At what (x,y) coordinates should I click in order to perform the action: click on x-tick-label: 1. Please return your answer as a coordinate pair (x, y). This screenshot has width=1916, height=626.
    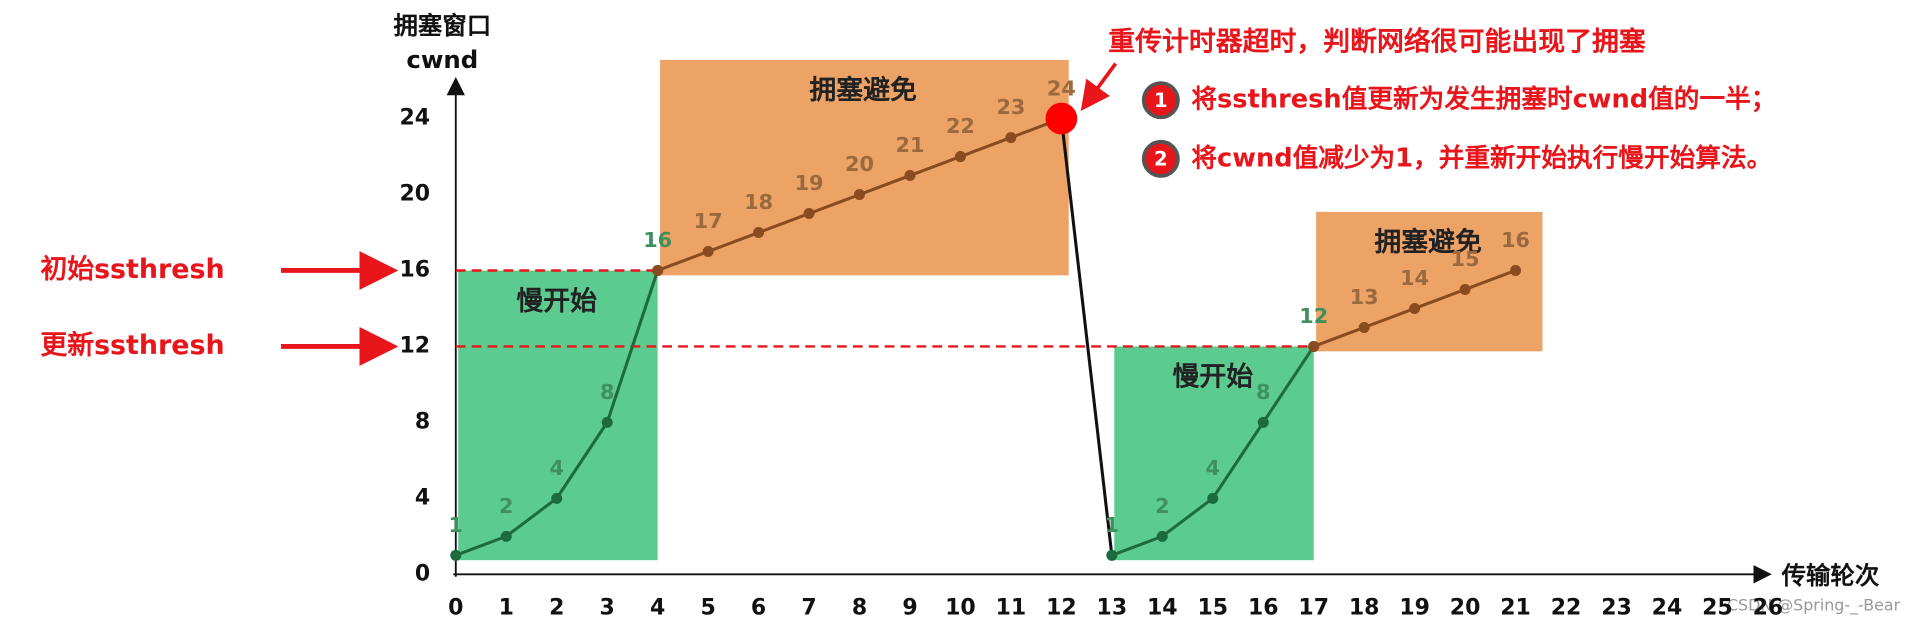
    Looking at the image, I should click on (506, 608).